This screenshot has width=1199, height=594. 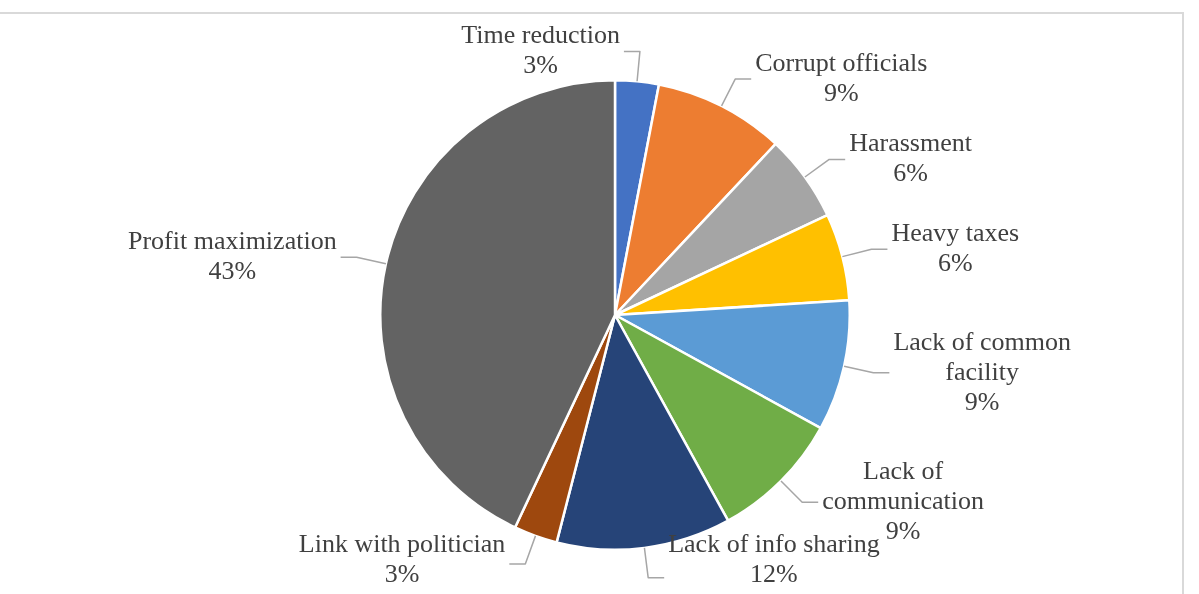 I want to click on slice-label: Lack of info sharing, so click(x=774, y=543).